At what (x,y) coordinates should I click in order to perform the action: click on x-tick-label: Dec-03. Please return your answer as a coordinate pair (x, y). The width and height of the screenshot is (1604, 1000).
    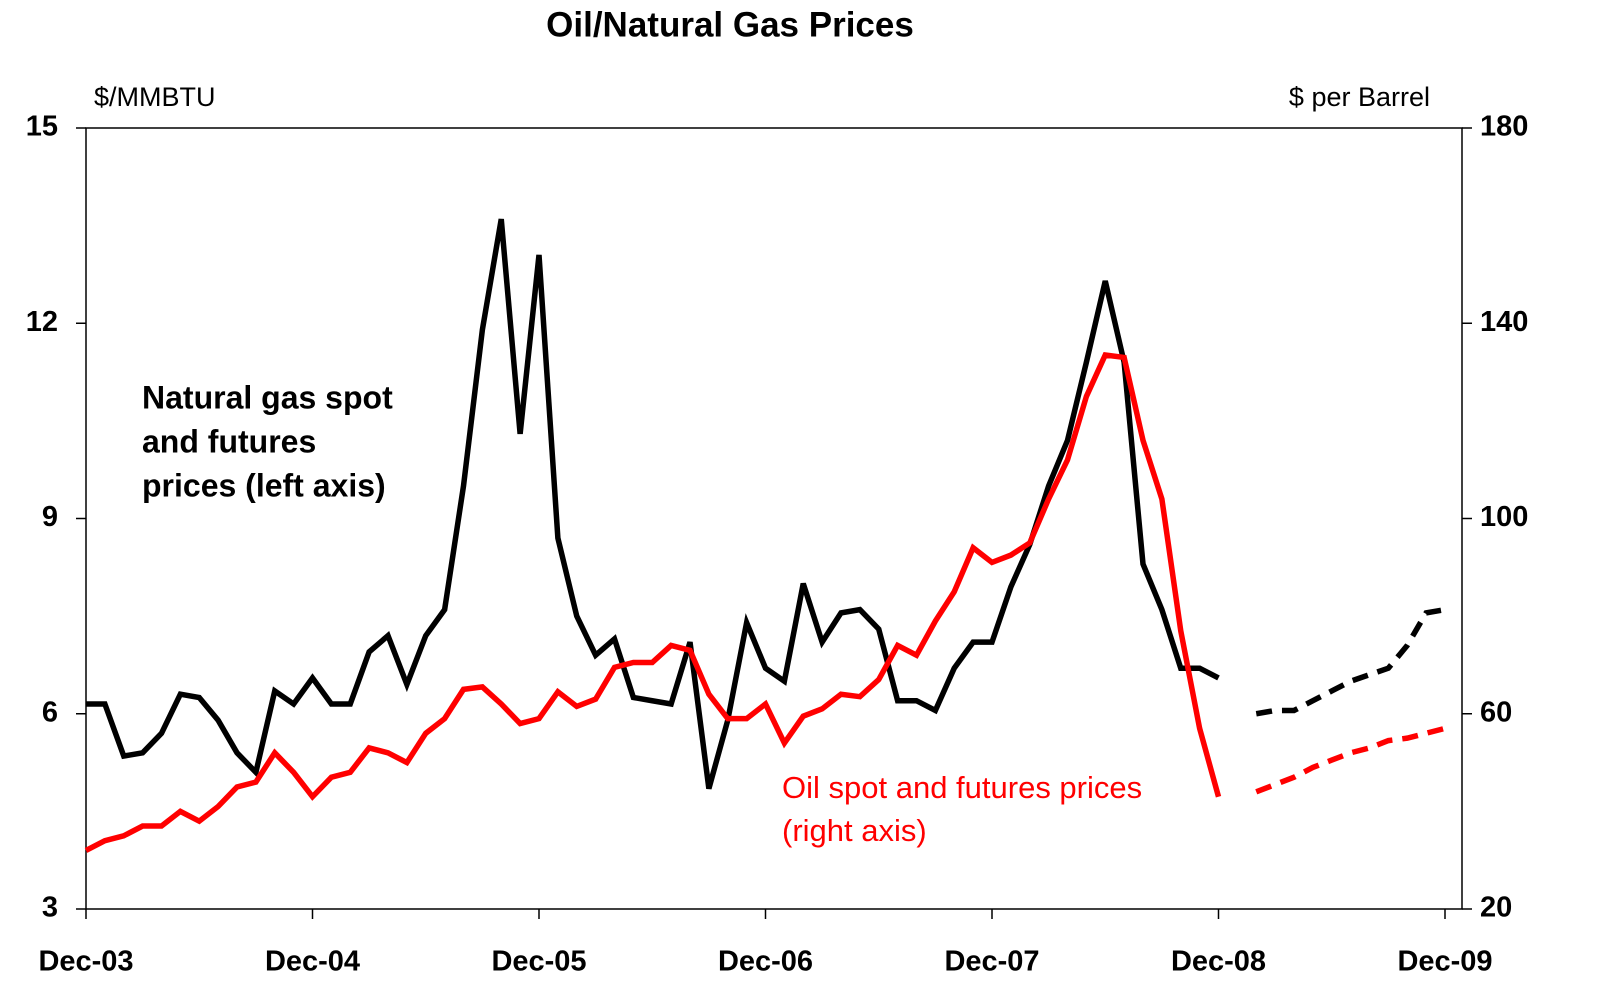
    Looking at the image, I should click on (85, 962).